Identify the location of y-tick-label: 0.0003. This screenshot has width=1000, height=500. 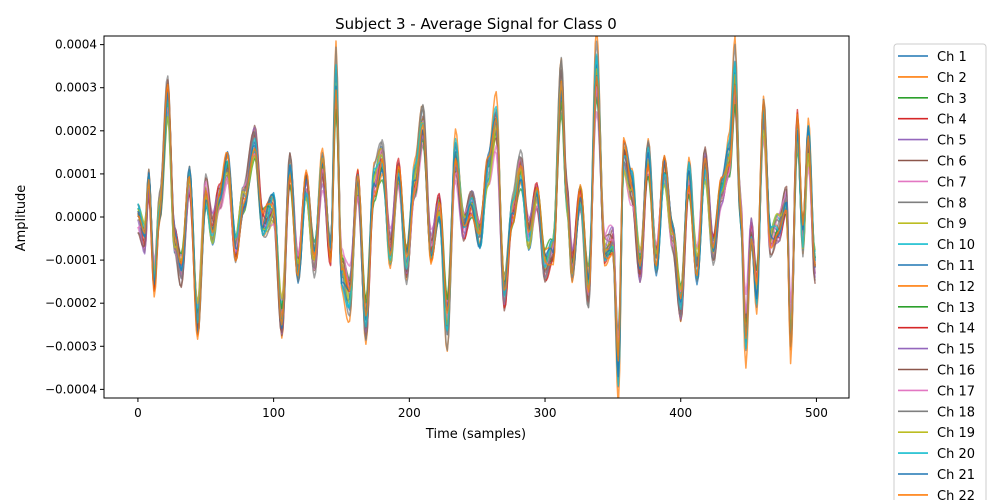
(76, 88).